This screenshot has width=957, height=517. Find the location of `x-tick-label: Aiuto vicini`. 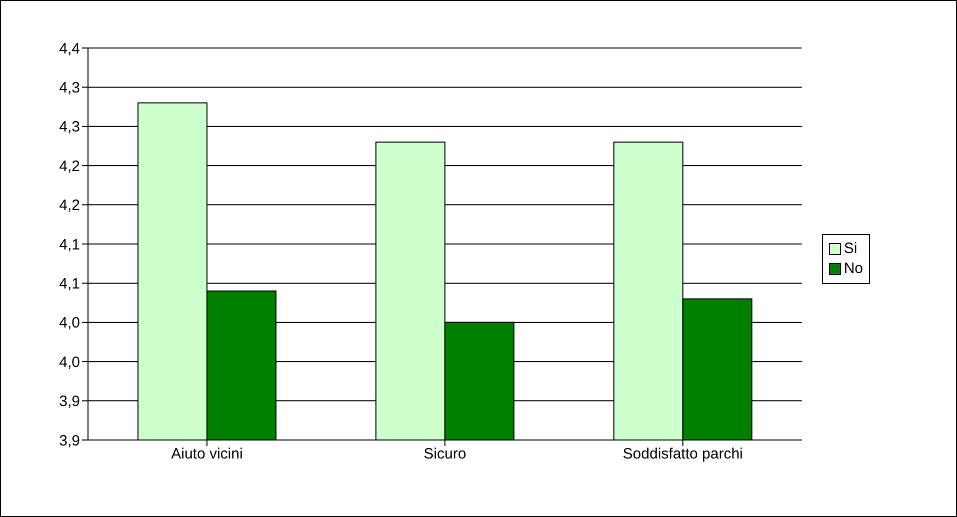

x-tick-label: Aiuto vicini is located at coordinates (207, 454).